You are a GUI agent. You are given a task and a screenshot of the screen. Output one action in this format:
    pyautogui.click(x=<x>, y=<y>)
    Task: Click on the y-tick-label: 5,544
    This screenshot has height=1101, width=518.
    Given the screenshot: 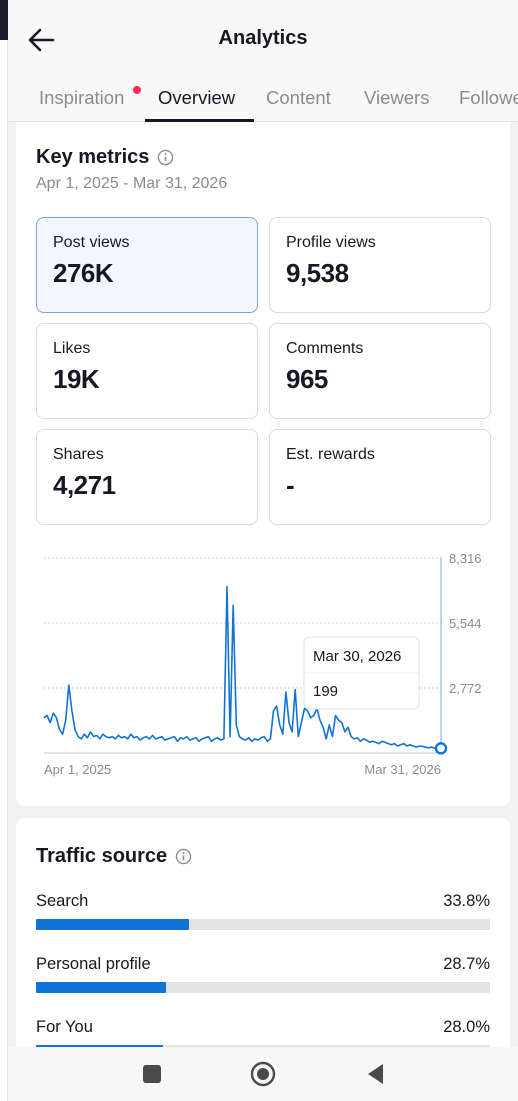 What is the action you would take?
    pyautogui.click(x=465, y=623)
    